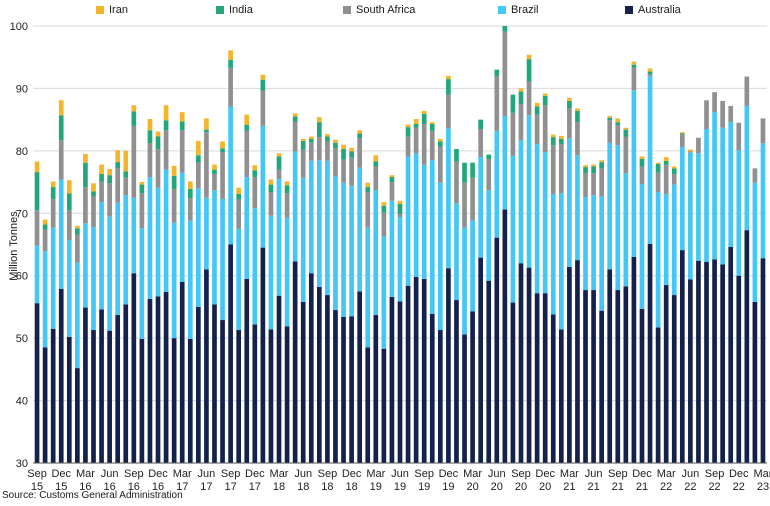  What do you see at coordinates (22, 89) in the screenshot?
I see `y-tick-label: 90` at bounding box center [22, 89].